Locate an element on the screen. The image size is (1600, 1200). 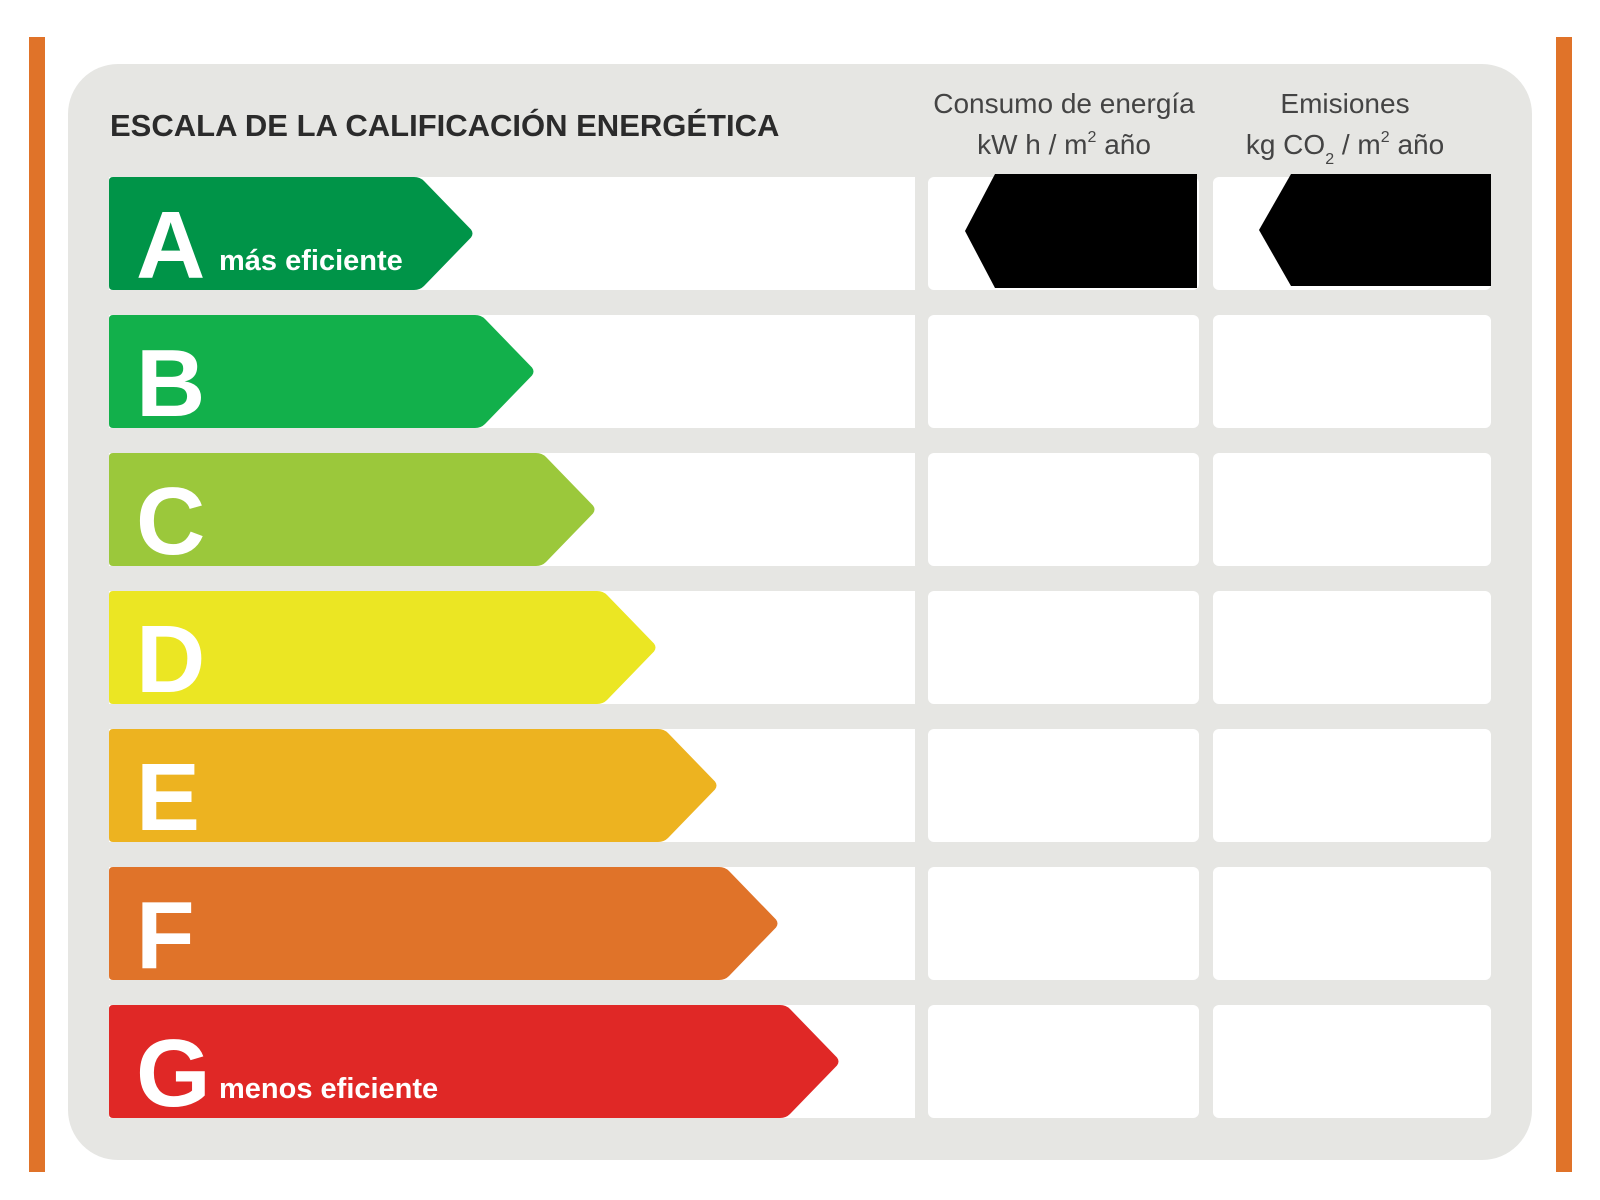
unit-text: kW h / m is located at coordinates (1032, 144).